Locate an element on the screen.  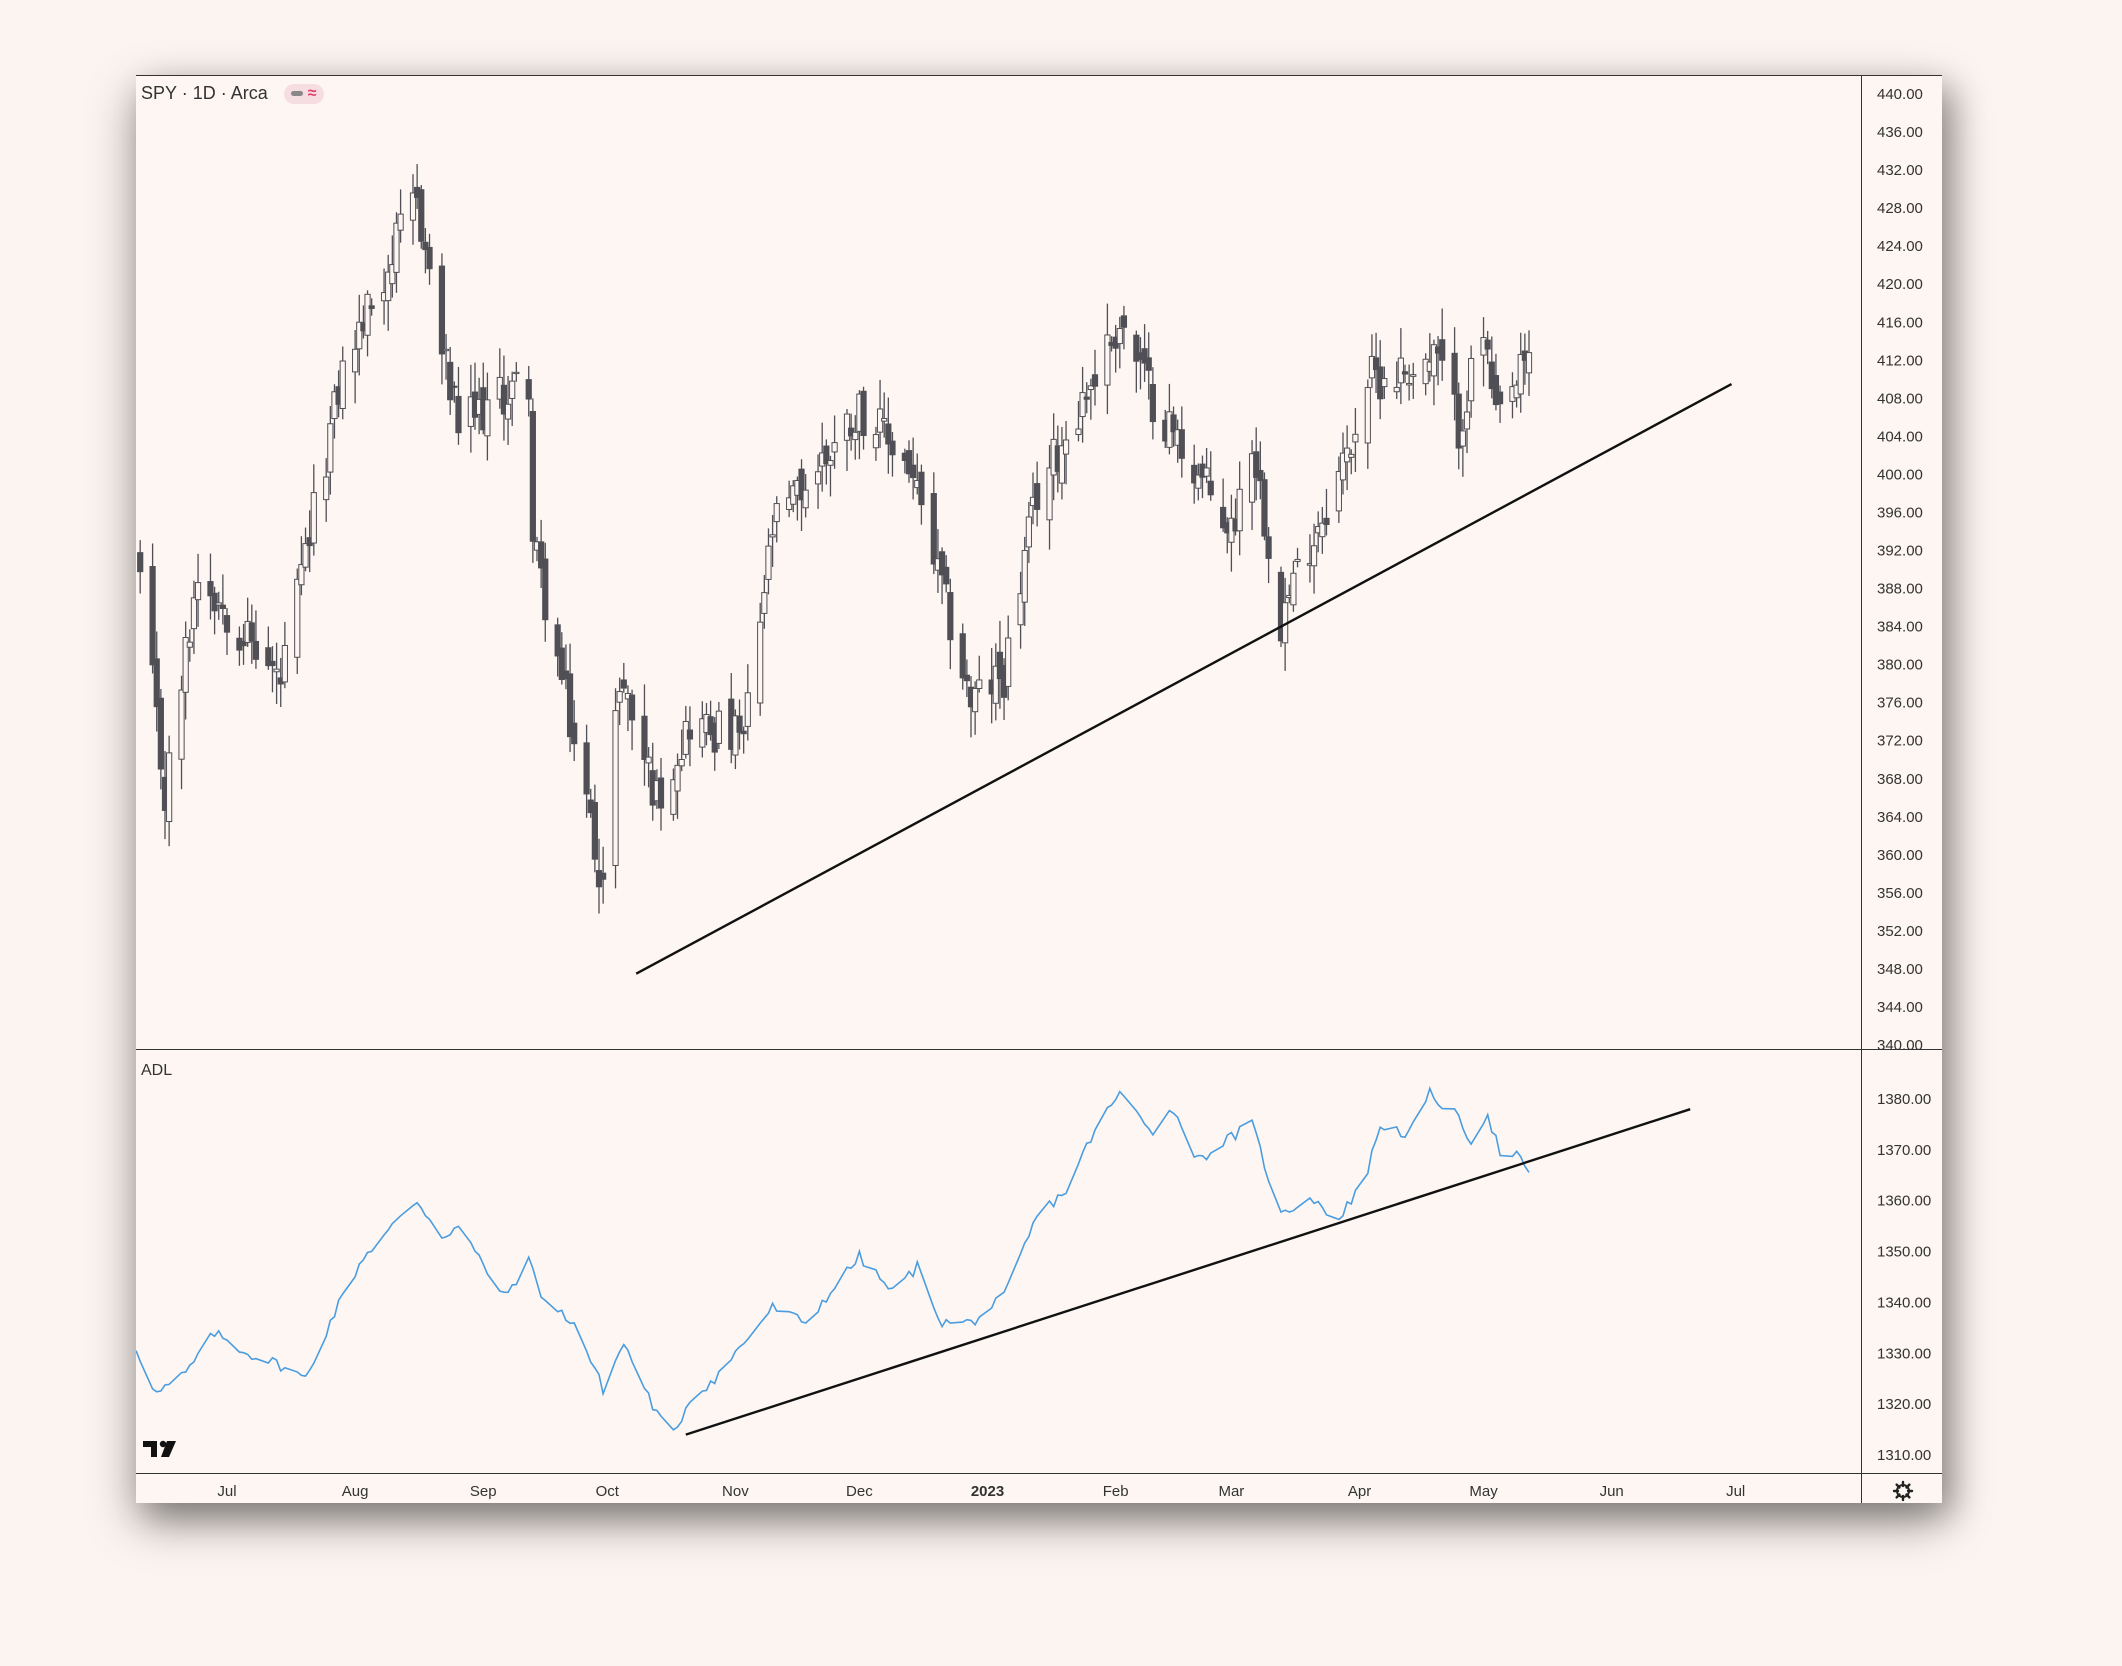
adl-line is located at coordinates (833, 1258).